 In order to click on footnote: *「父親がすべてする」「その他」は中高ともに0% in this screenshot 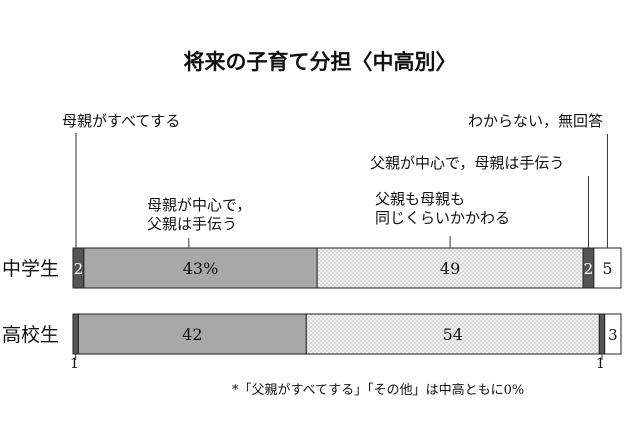, I will do `click(378, 390)`.